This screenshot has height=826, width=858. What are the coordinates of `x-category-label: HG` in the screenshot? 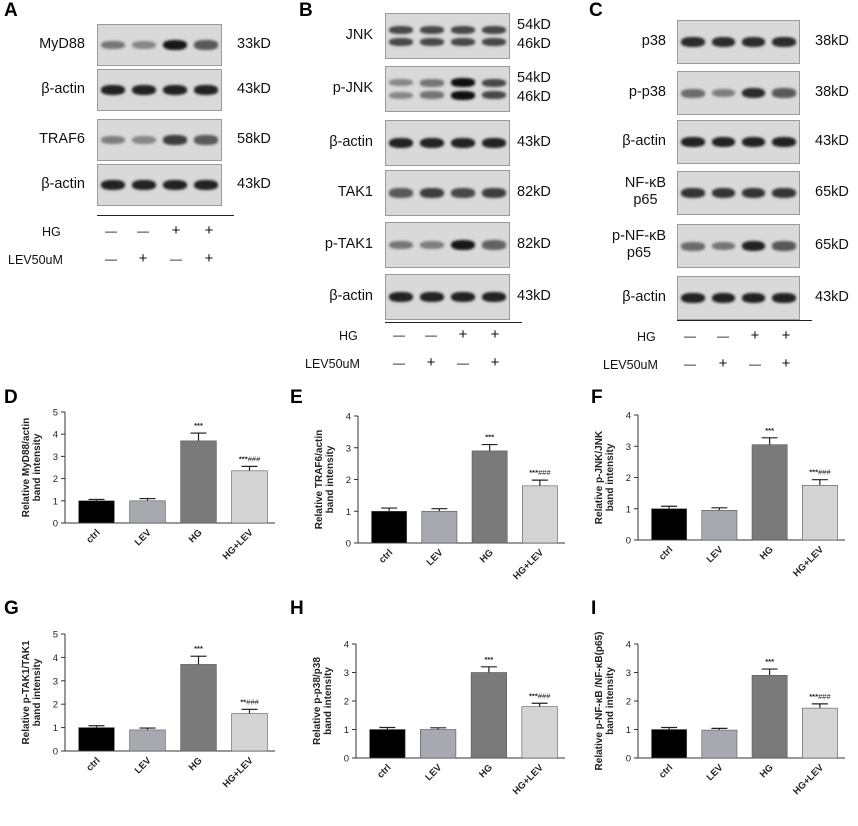 It's located at (767, 771).